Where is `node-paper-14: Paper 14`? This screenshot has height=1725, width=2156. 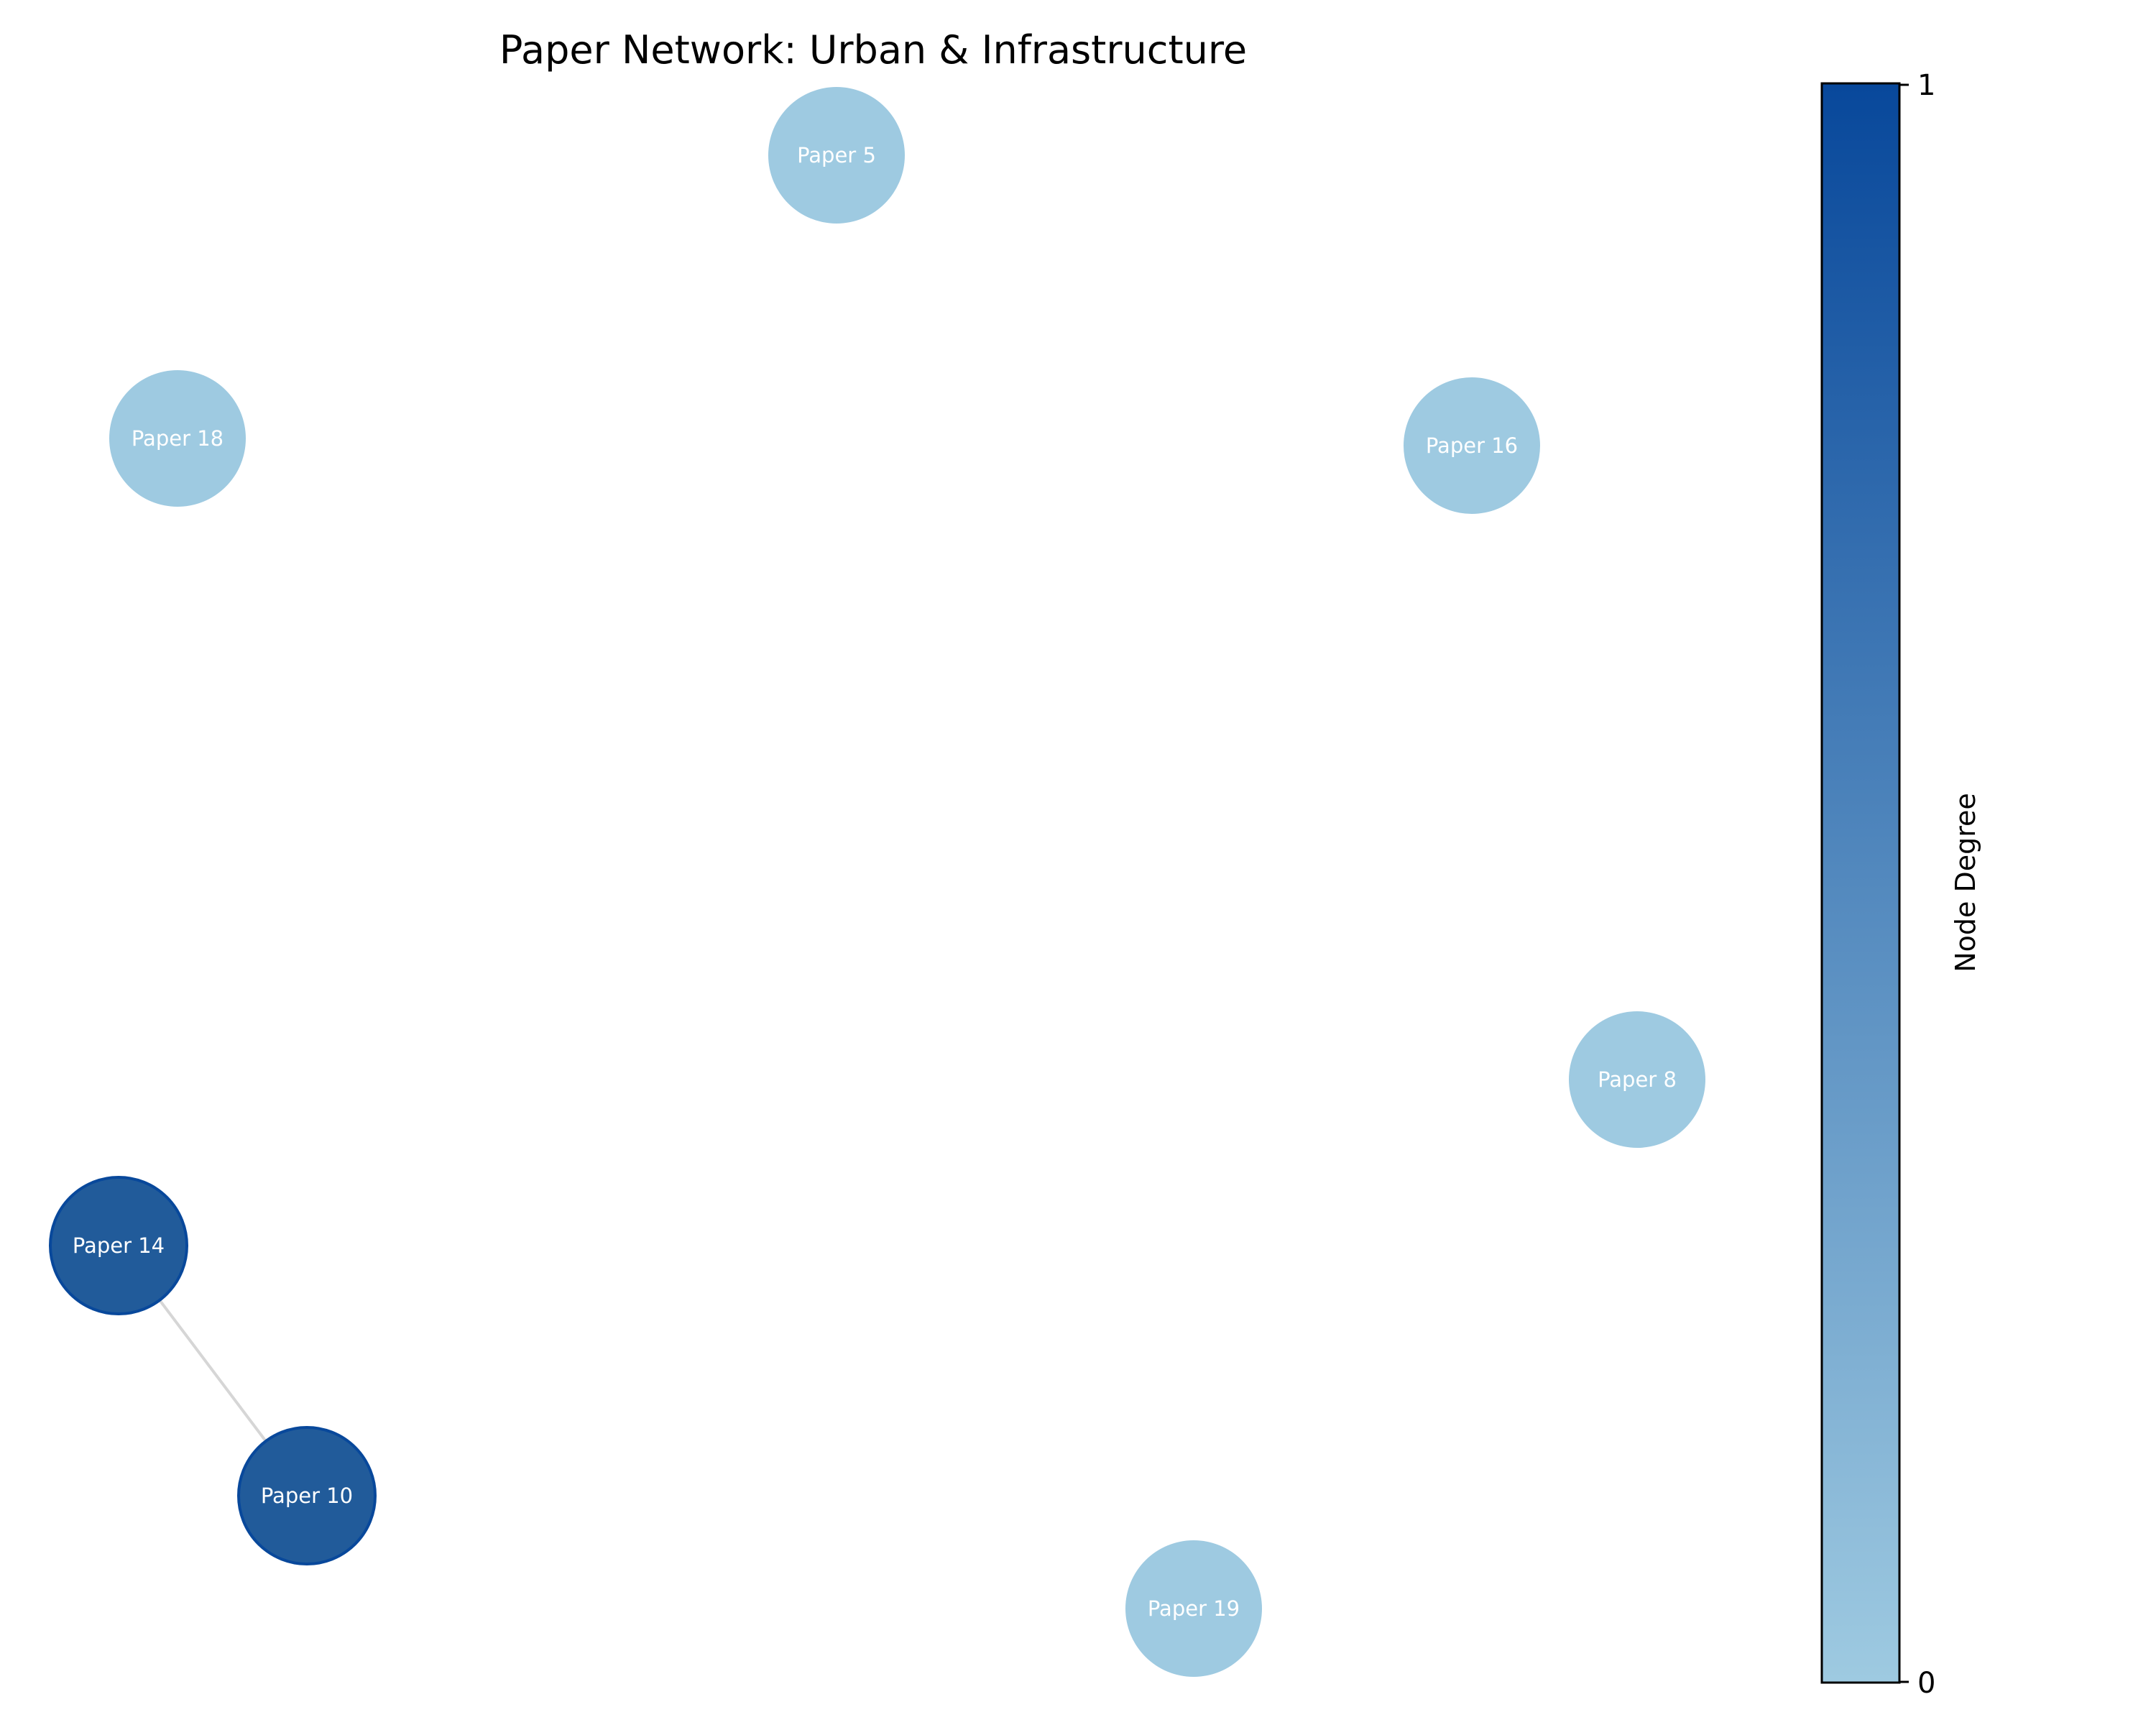 node-paper-14: Paper 14 is located at coordinates (118, 1245).